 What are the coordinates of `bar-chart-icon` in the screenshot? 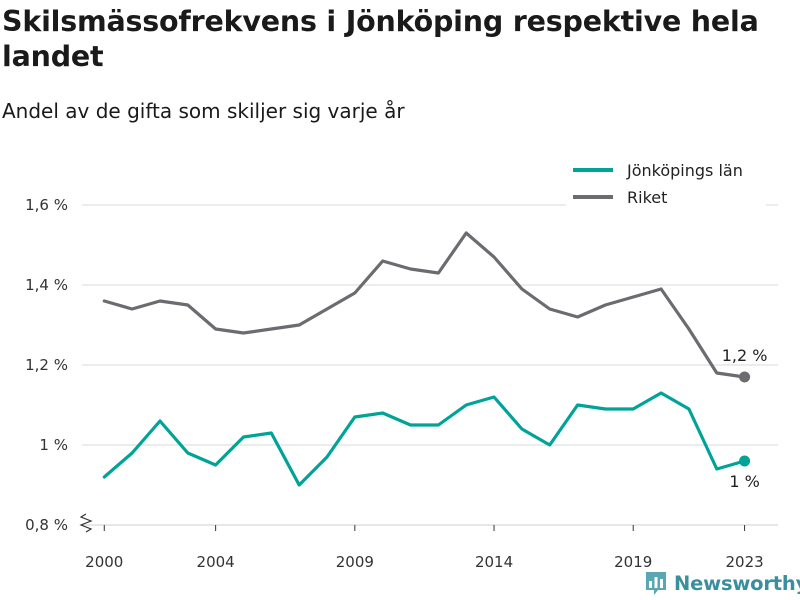 It's located at (656, 583).